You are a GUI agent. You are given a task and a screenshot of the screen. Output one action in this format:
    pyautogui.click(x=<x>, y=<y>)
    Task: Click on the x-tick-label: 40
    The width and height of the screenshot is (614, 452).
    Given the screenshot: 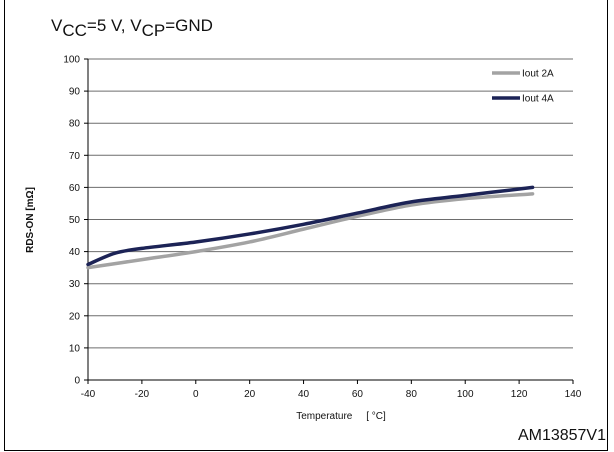 What is the action you would take?
    pyautogui.click(x=304, y=394)
    